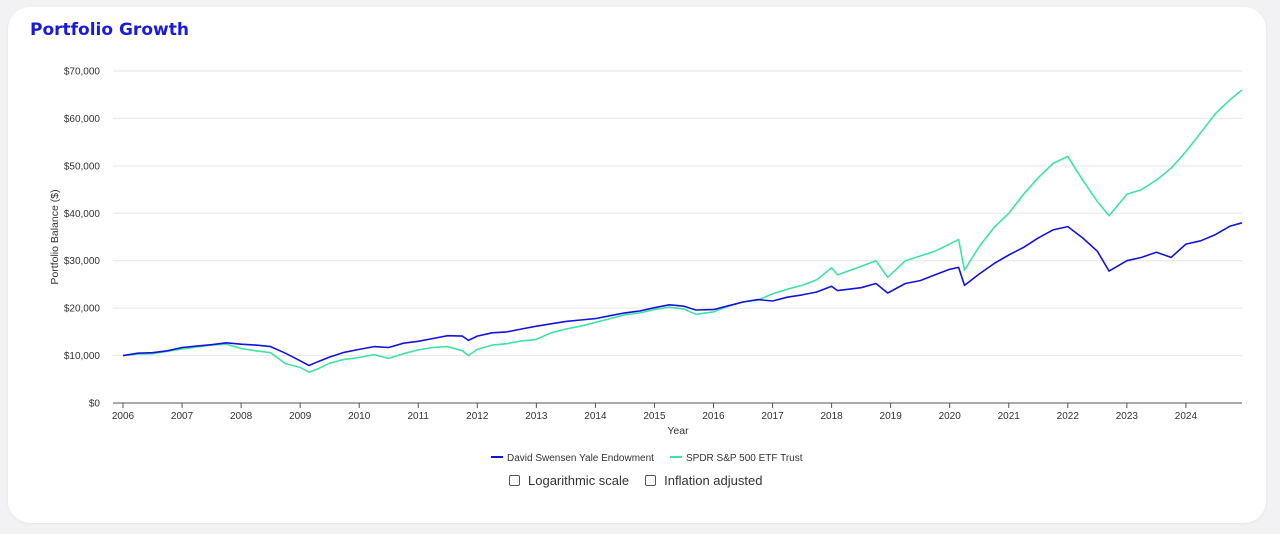  I want to click on y-tick-label: $50,000, so click(82, 166).